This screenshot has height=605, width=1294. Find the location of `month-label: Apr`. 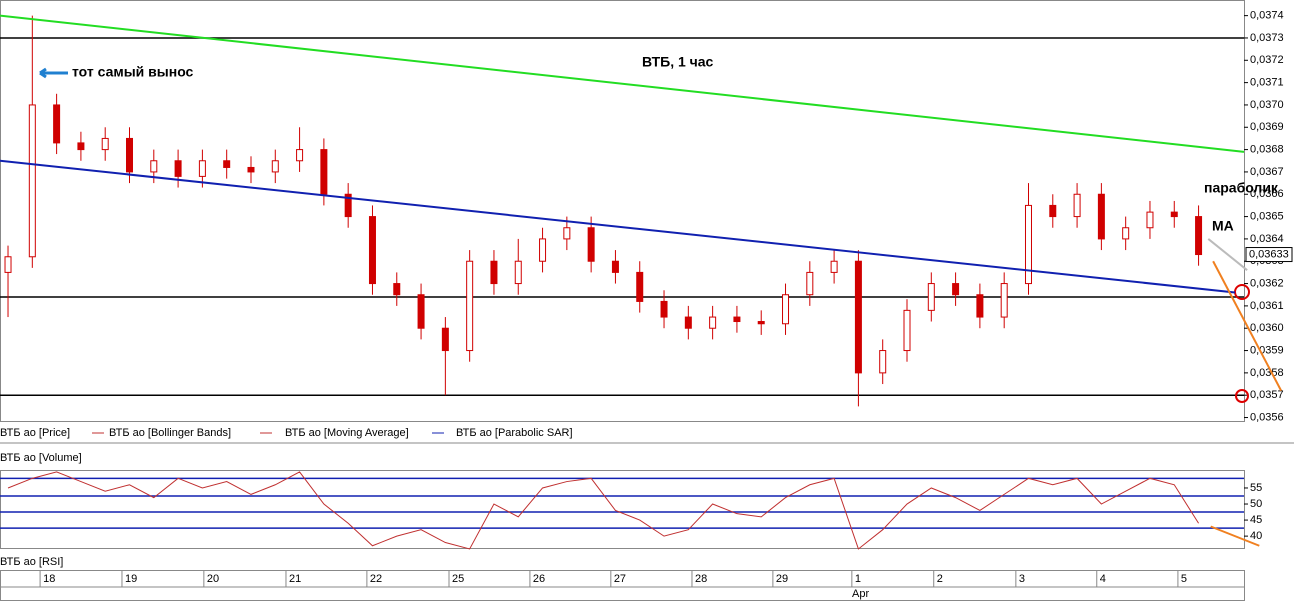

month-label: Apr is located at coordinates (860, 594).